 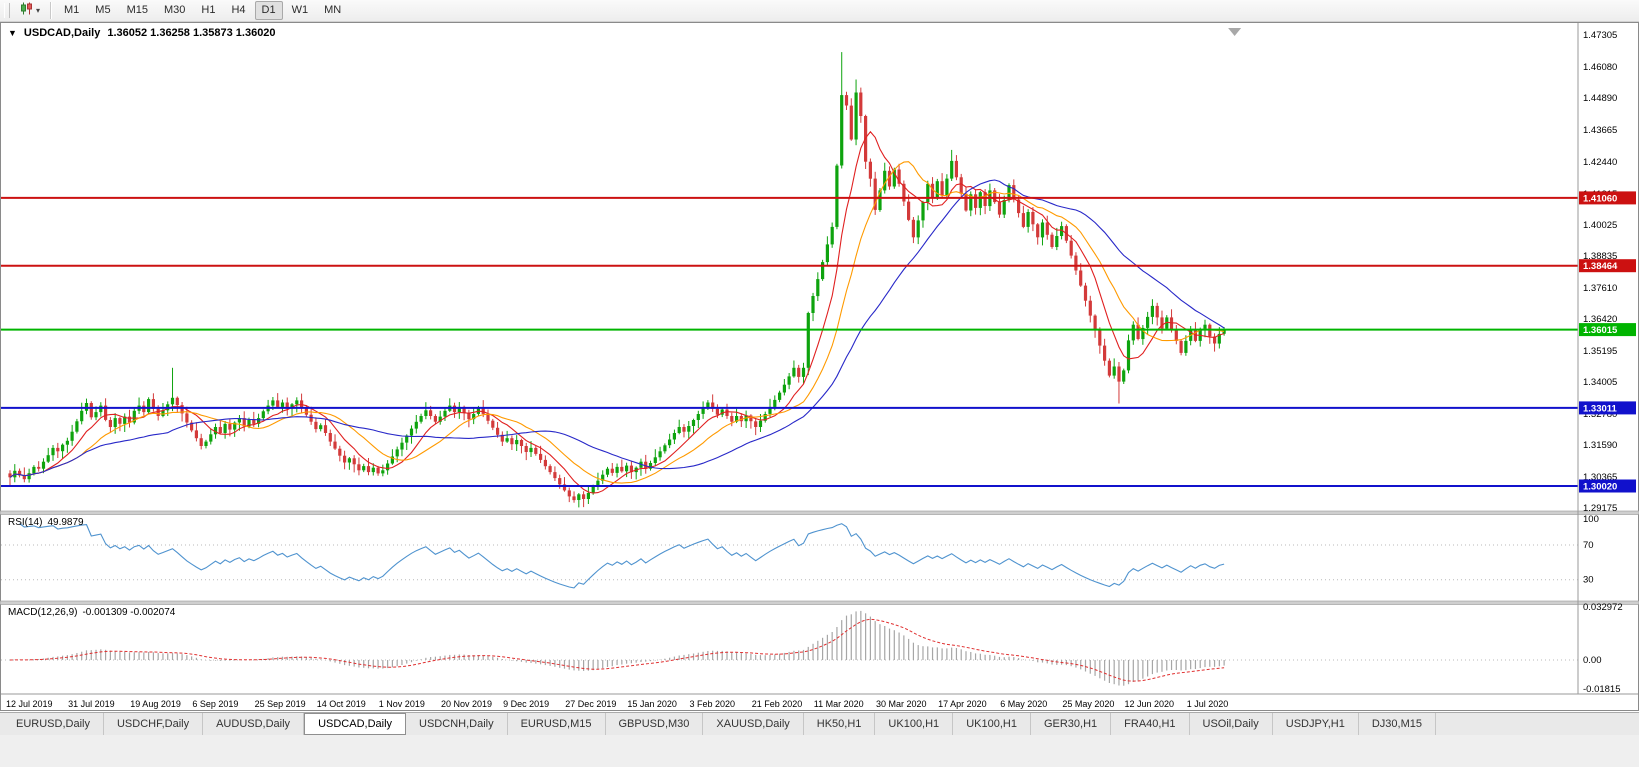 What do you see at coordinates (65, 522) in the screenshot?
I see `rsi-value: 49.9879` at bounding box center [65, 522].